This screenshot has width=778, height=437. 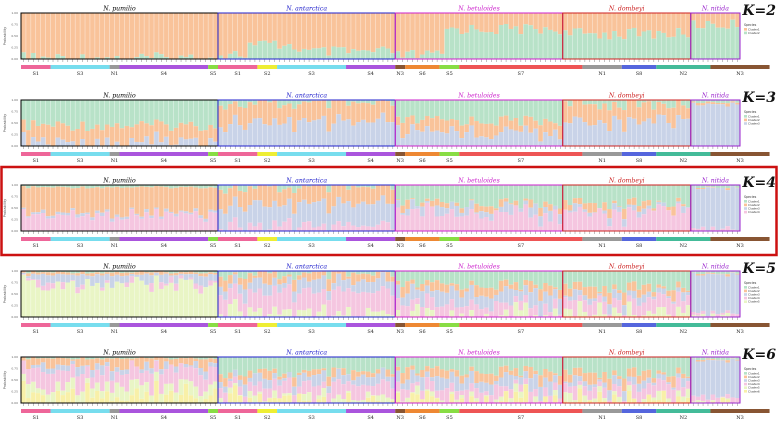 What do you see at coordinates (213, 161) in the screenshot?
I see `population-label: S5` at bounding box center [213, 161].